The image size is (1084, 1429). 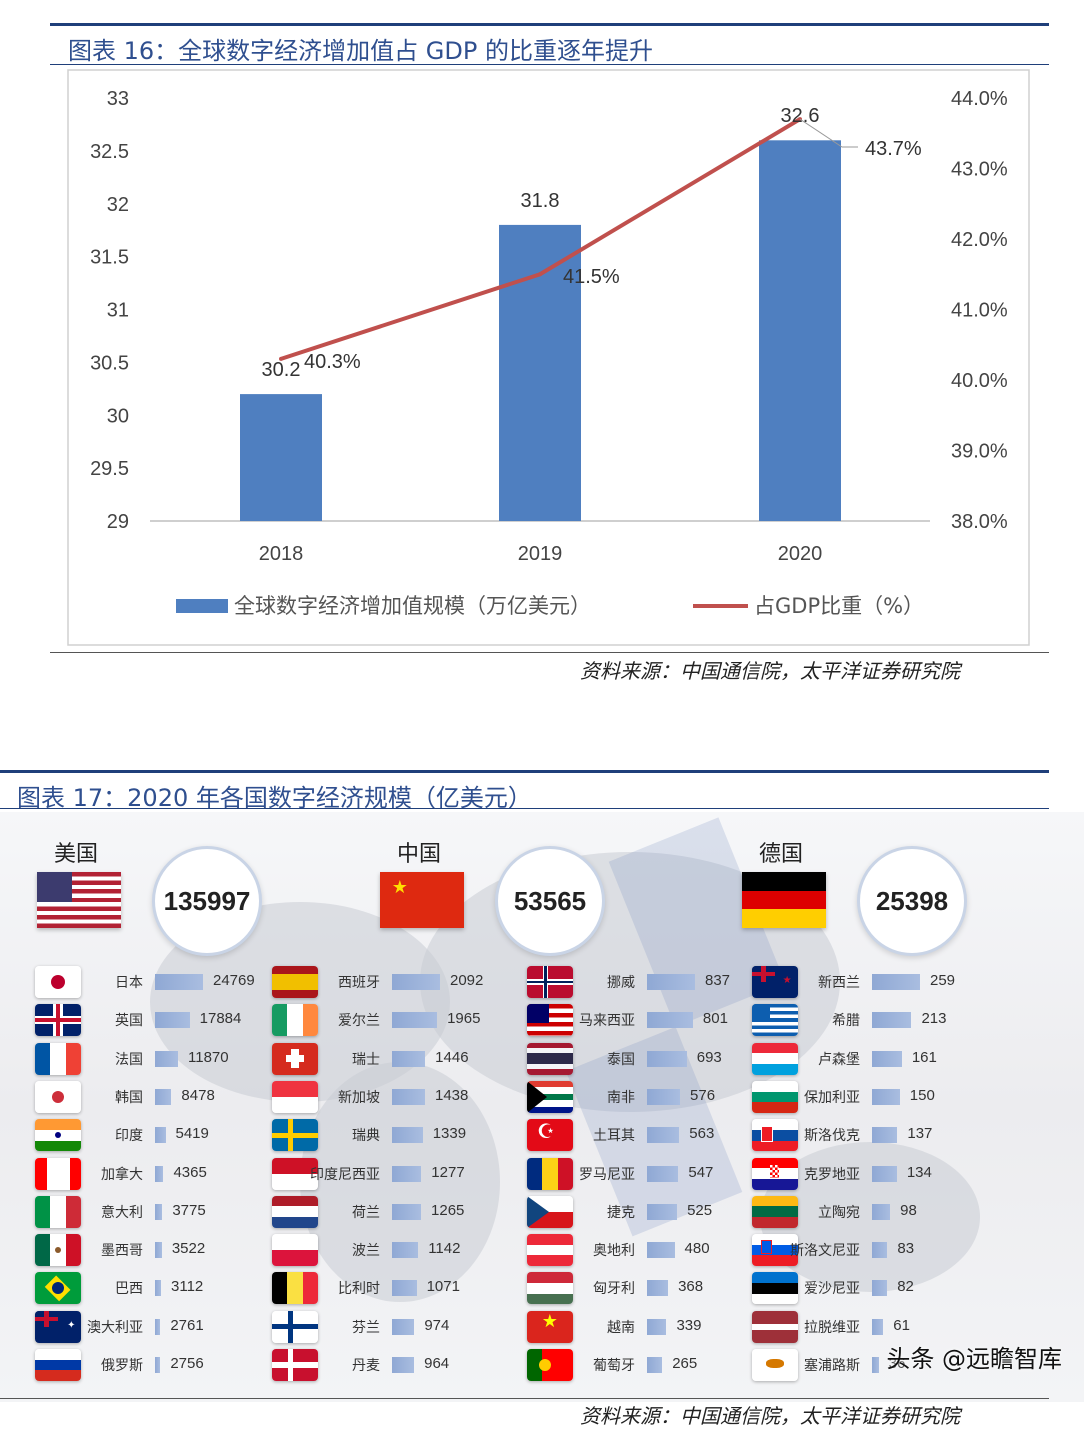 I want to click on country-value: 259, so click(x=943, y=980).